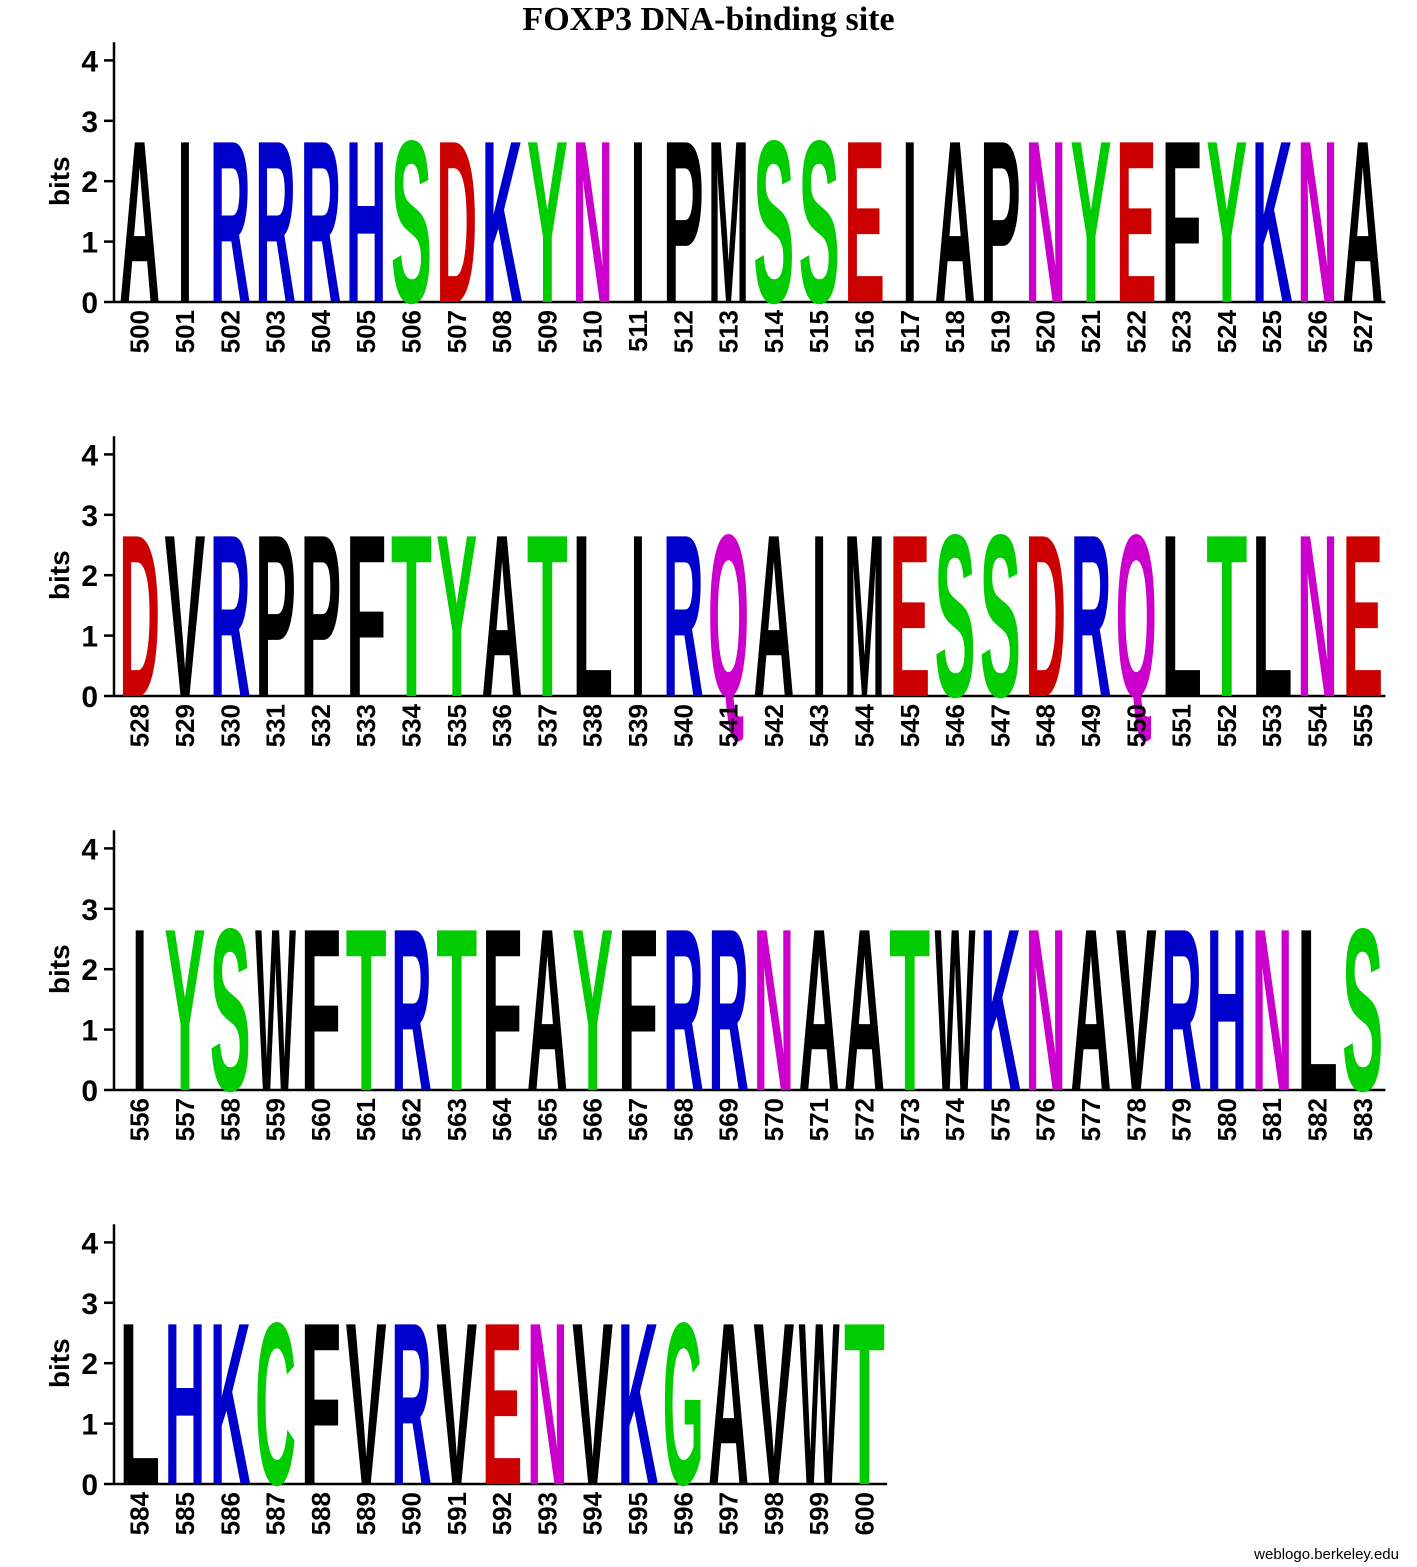 This screenshot has height=1567, width=1417. I want to click on position-label: 553, so click(1272, 725).